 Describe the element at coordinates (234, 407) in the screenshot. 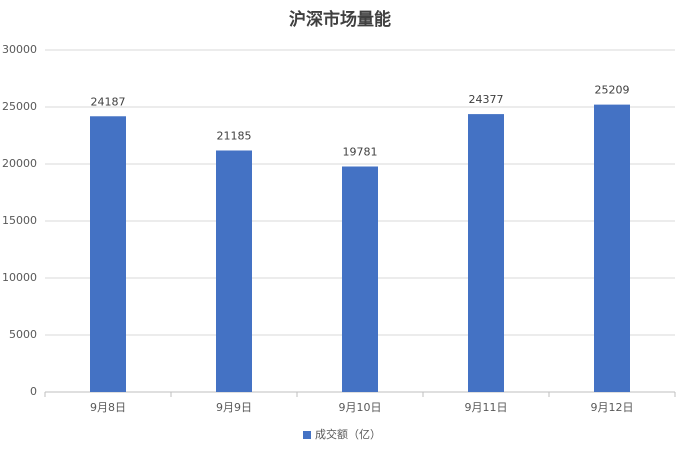

I see `x-tick-label: 9月9日` at that location.